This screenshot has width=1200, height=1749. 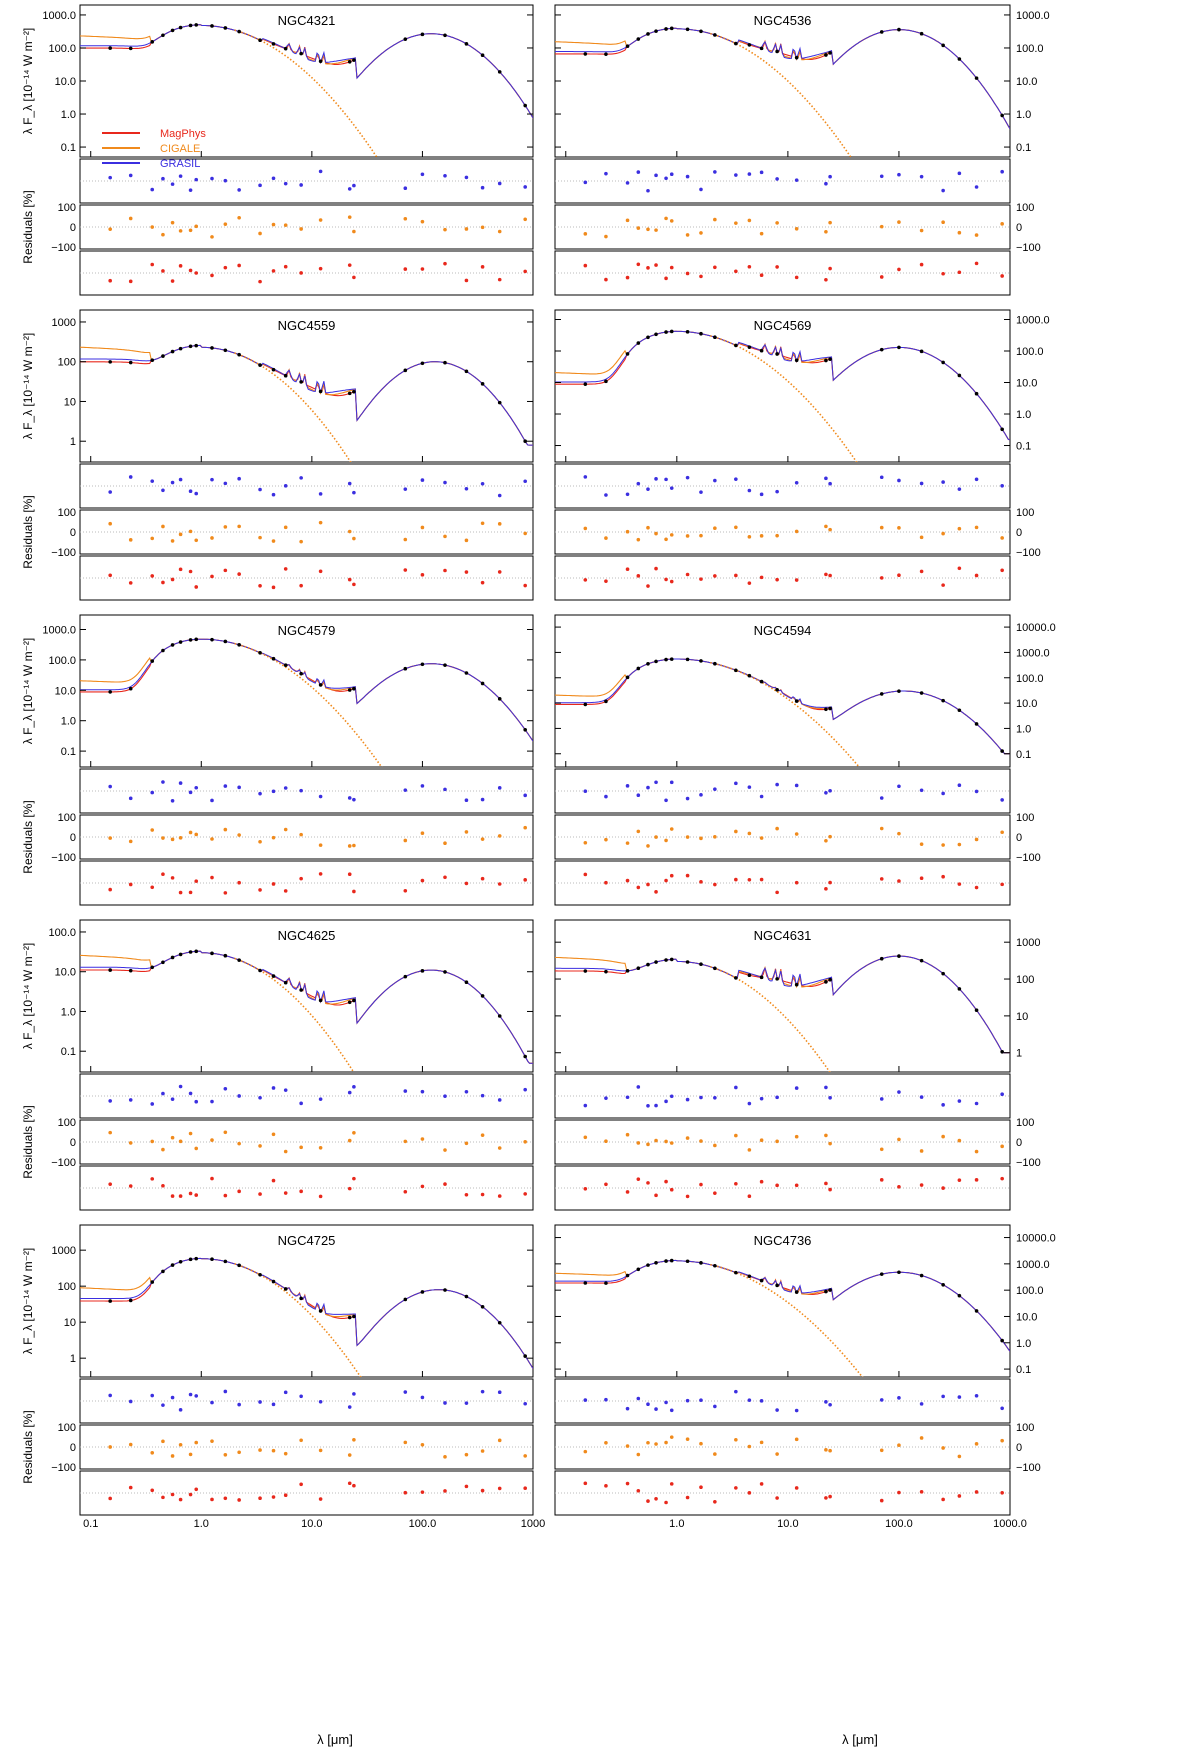 What do you see at coordinates (787, 1524) in the screenshot?
I see `x-tick-label: 10.0` at bounding box center [787, 1524].